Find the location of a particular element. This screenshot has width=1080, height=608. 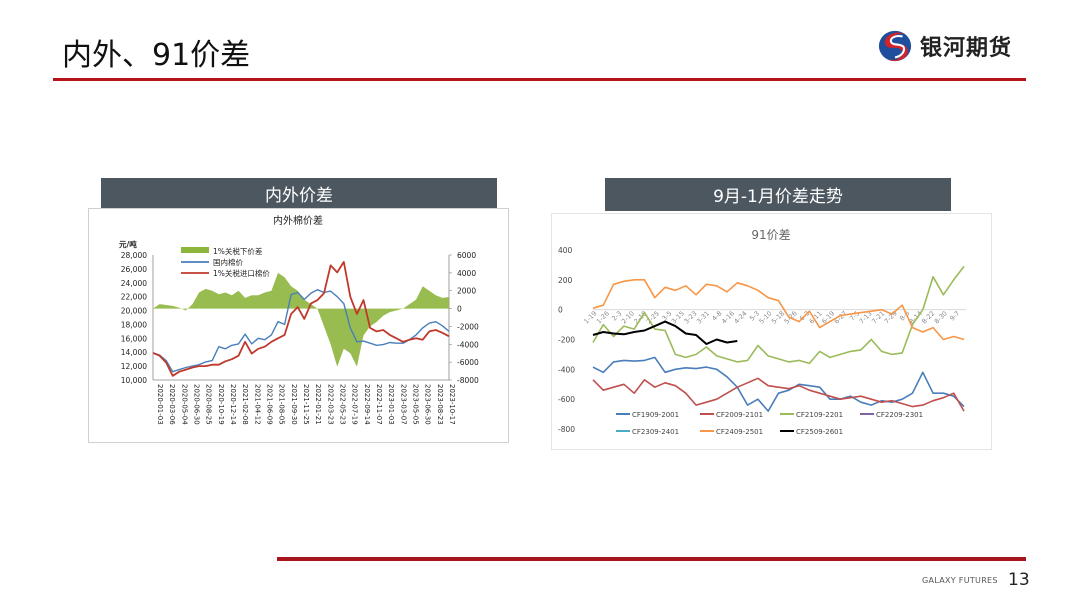

x-tick-label: 2023-06-30 is located at coordinates (428, 404).